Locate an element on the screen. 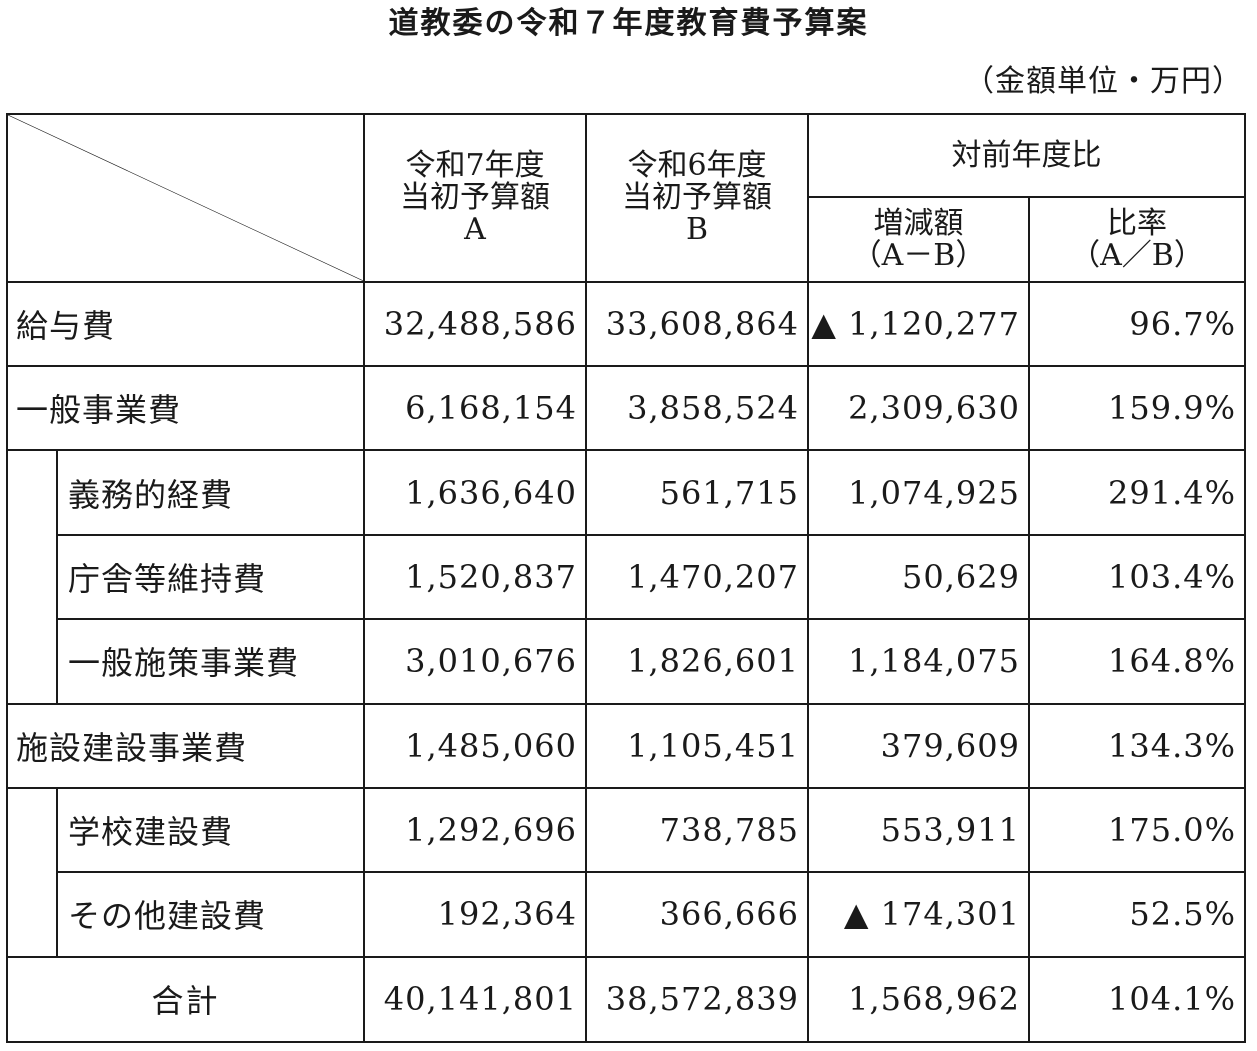  cell-ratio: 104.1% is located at coordinates (1137, 999).